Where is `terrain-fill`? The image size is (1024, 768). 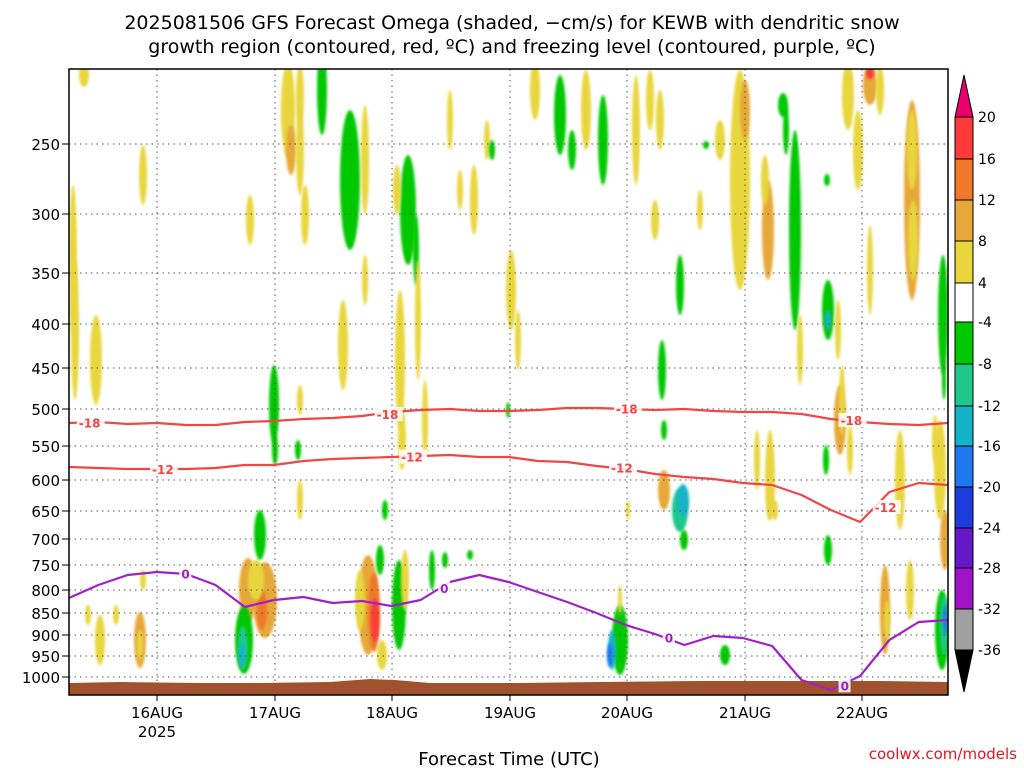 terrain-fill is located at coordinates (508, 687).